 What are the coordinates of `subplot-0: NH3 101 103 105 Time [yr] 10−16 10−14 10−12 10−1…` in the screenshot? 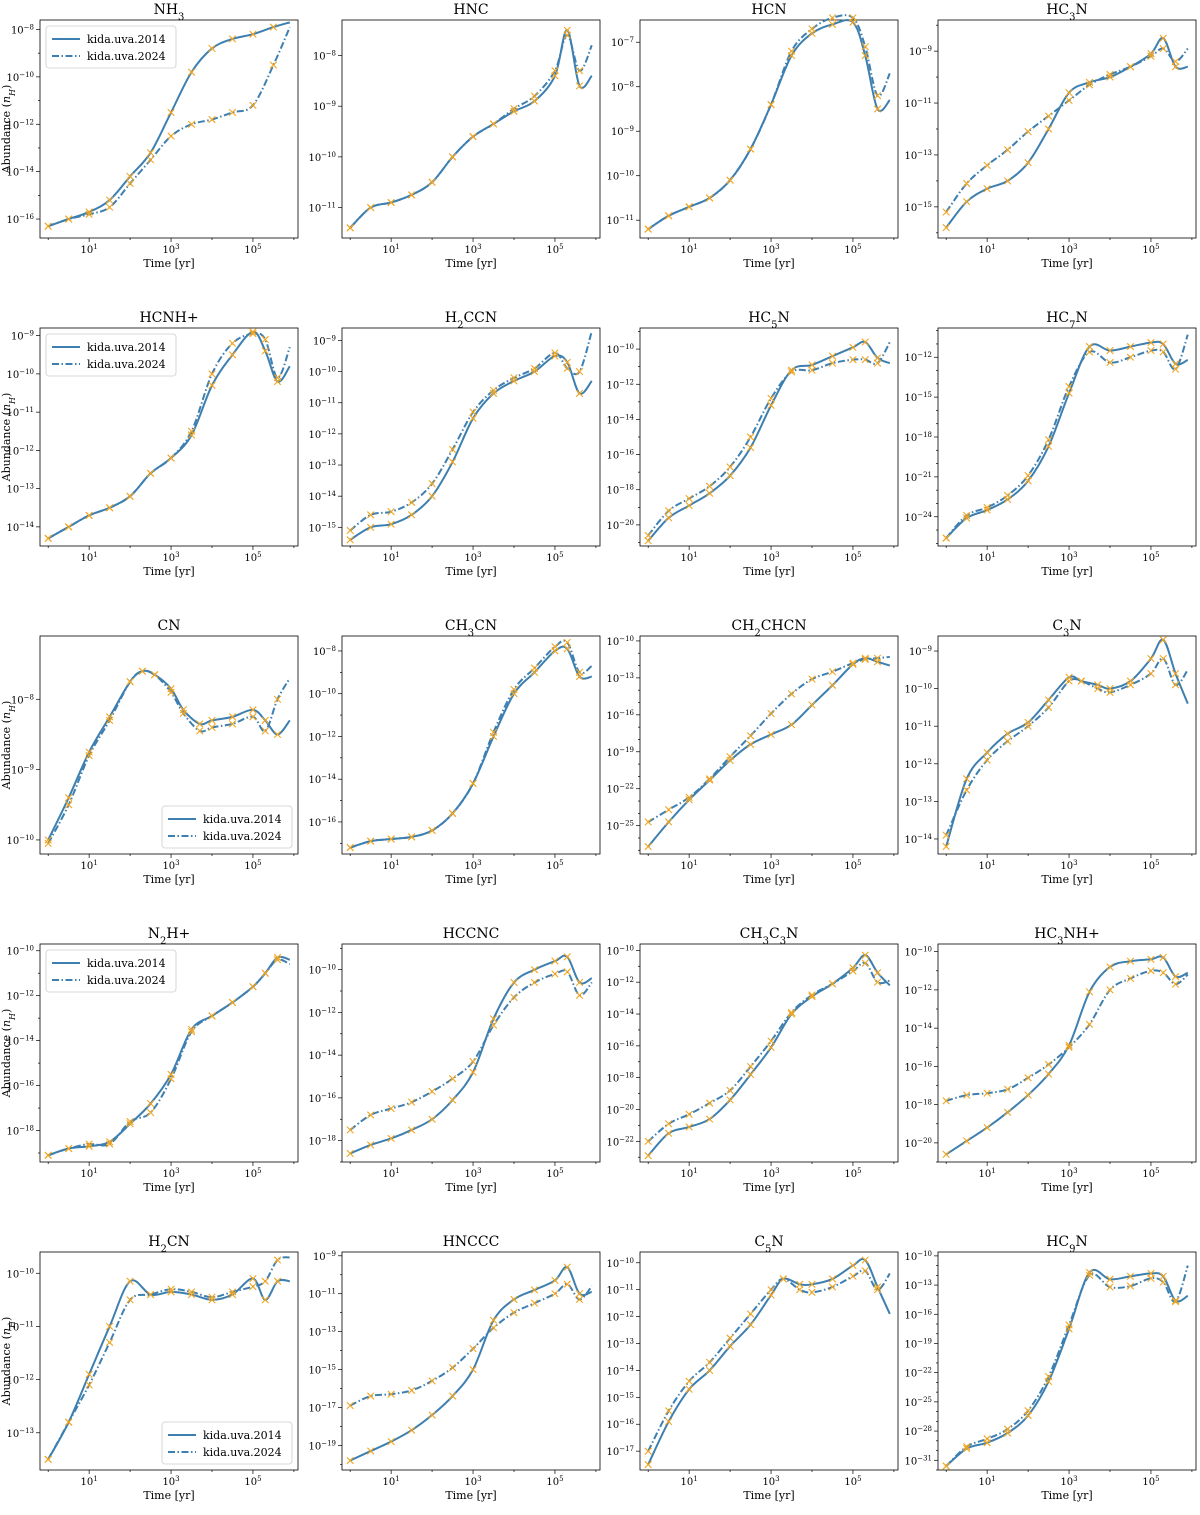 It's located at (149, 136).